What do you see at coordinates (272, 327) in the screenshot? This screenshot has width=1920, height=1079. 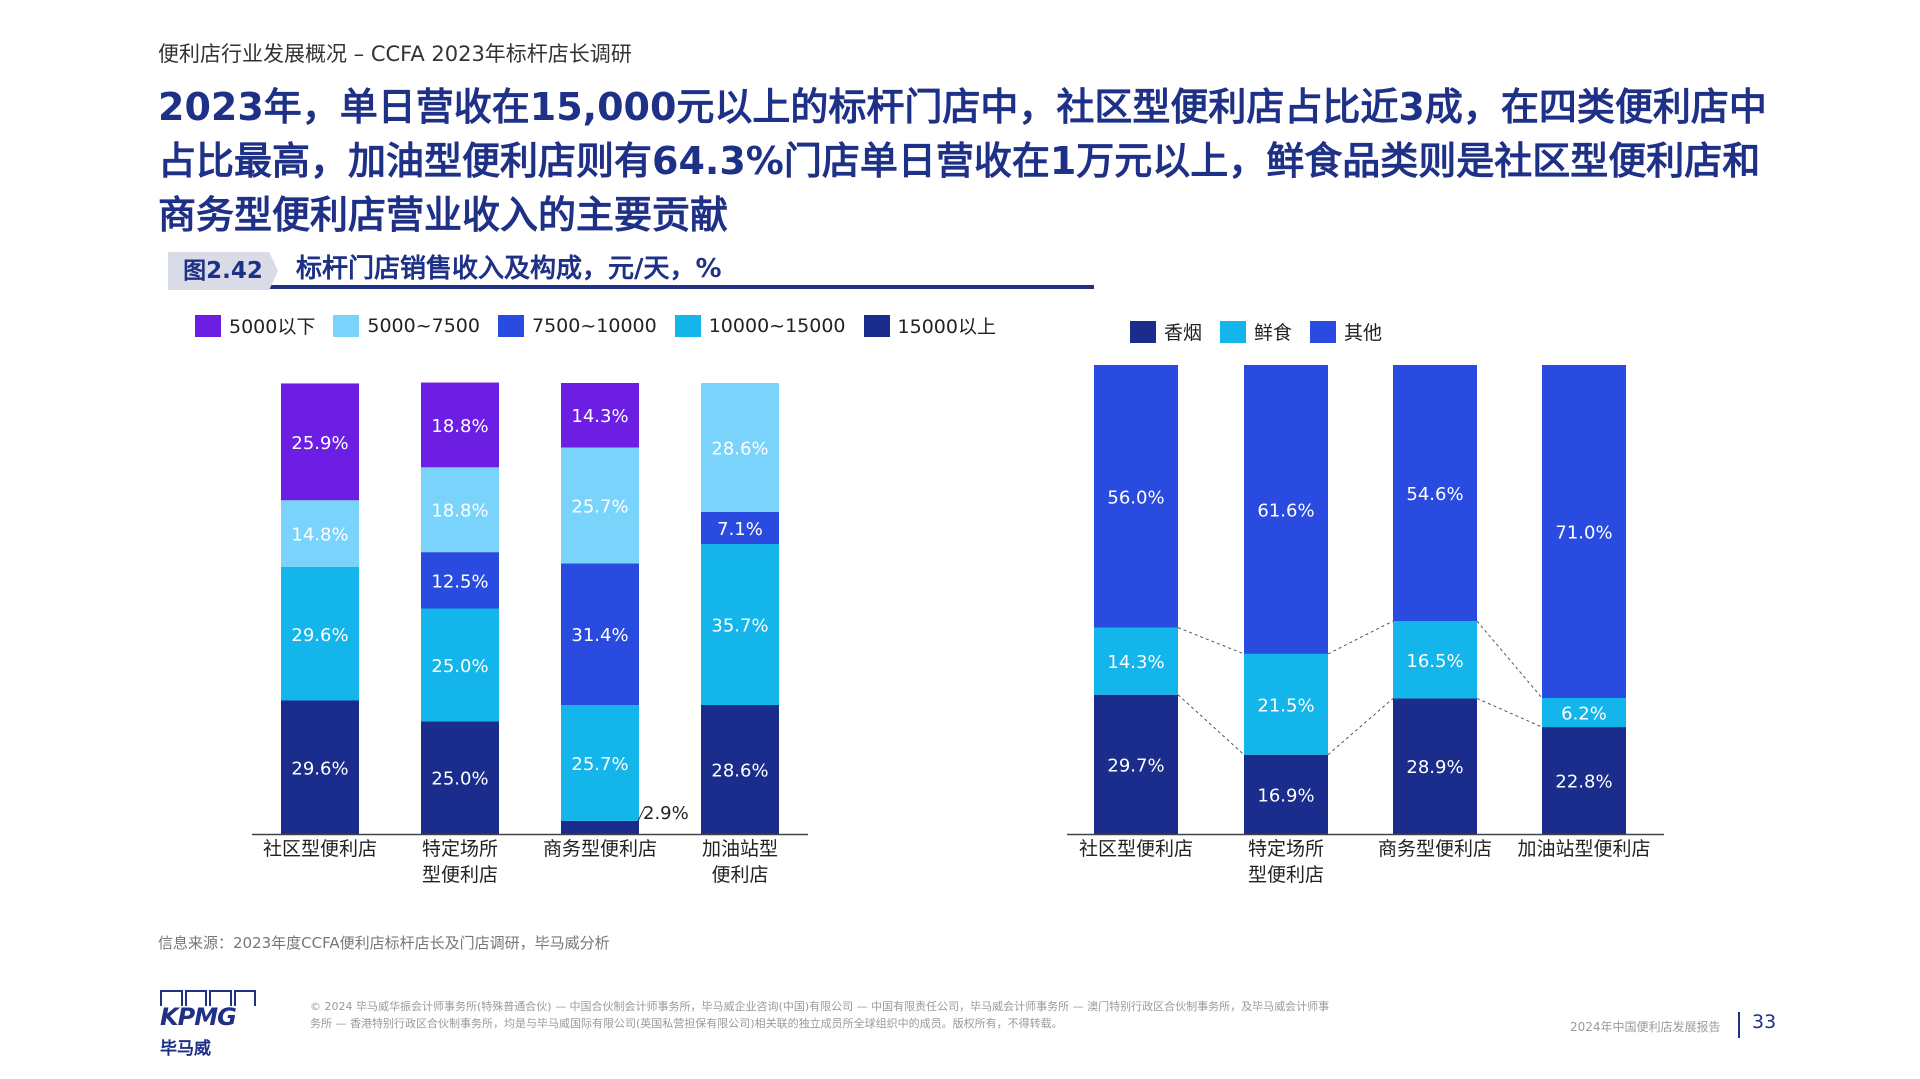 I see `legend-label: 5000以下` at bounding box center [272, 327].